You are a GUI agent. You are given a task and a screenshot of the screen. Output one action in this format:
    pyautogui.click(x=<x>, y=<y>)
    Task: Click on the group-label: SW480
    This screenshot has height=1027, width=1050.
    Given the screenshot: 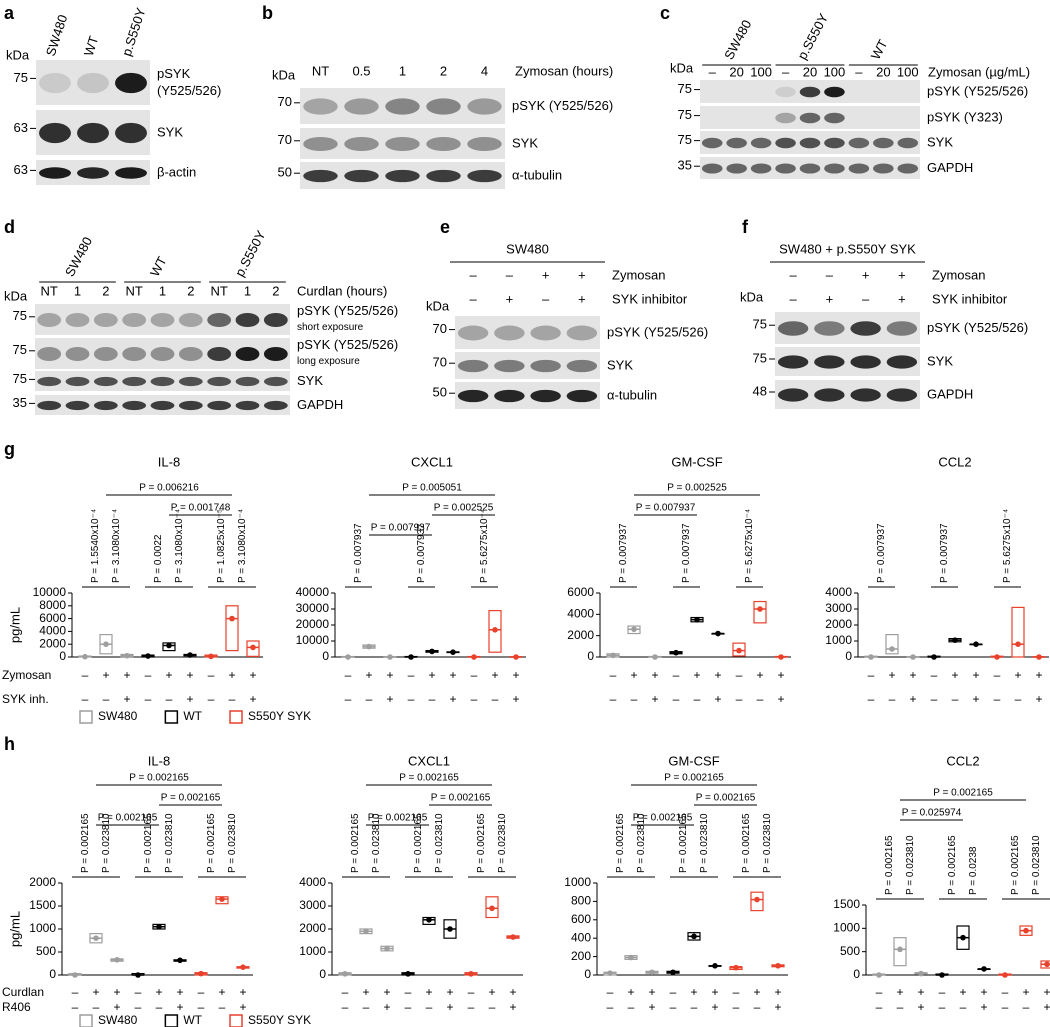 What is the action you would take?
    pyautogui.click(x=737, y=39)
    